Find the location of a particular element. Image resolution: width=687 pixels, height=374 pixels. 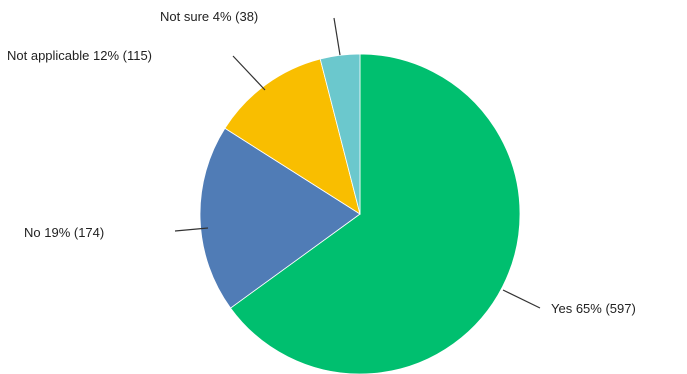

slice-label-not-applicable: Not applicable 12% (115) is located at coordinates (79, 55).